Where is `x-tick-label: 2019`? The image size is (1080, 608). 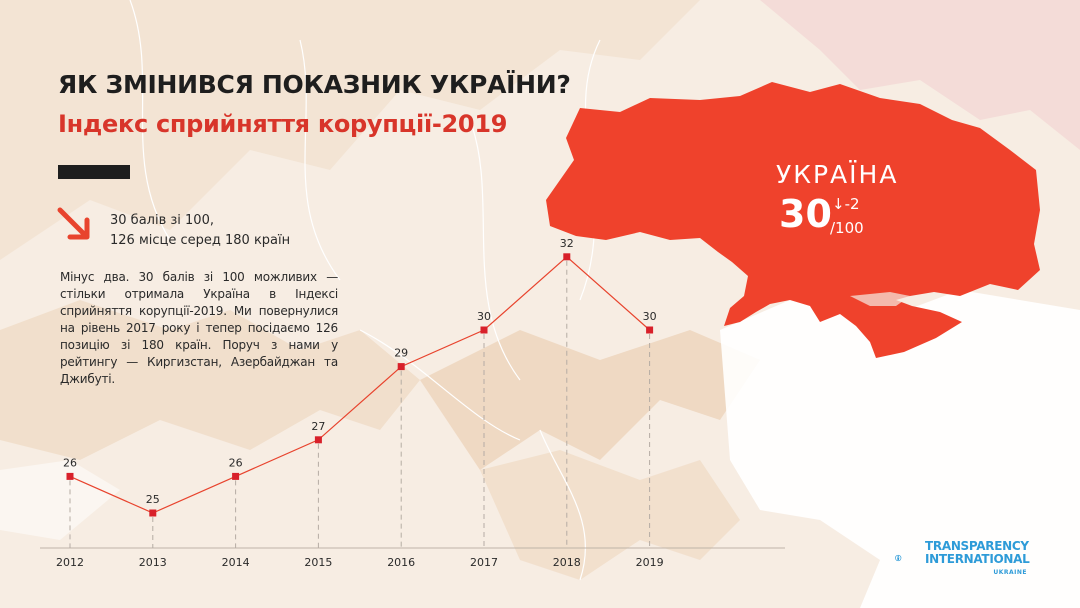 x-tick-label: 2019 is located at coordinates (650, 562).